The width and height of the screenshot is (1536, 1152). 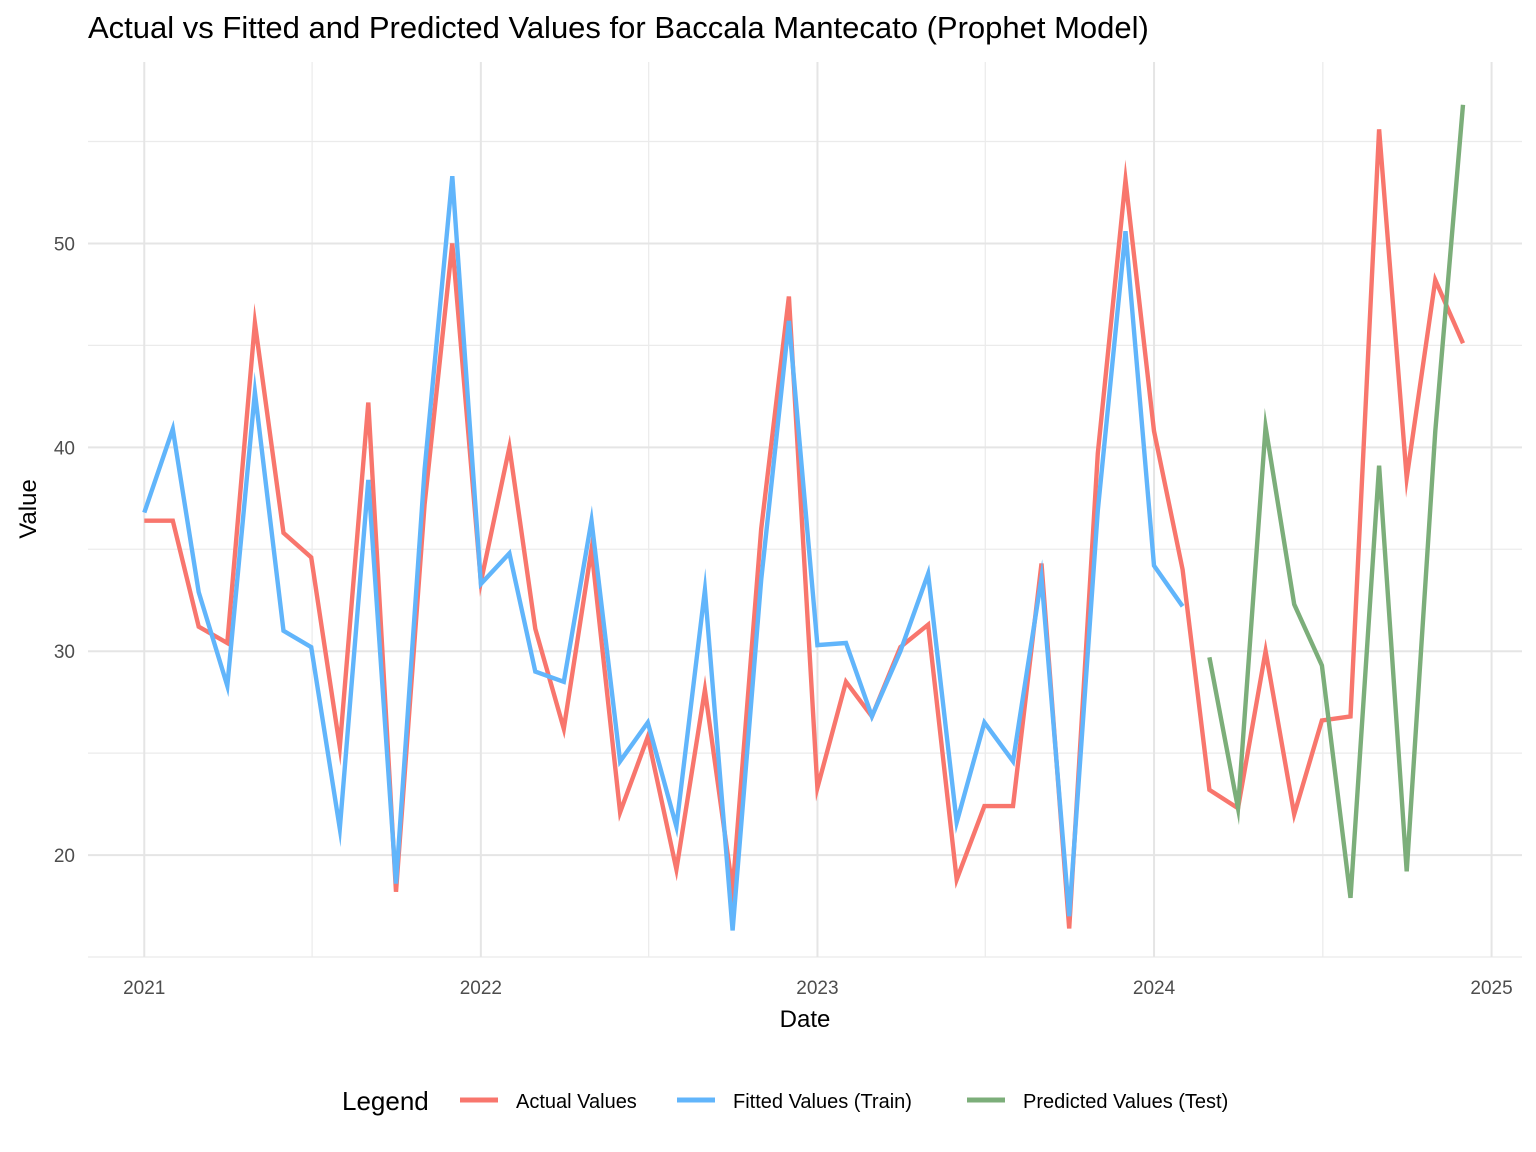 I want to click on x-tick-label: 2025, so click(x=1491, y=988).